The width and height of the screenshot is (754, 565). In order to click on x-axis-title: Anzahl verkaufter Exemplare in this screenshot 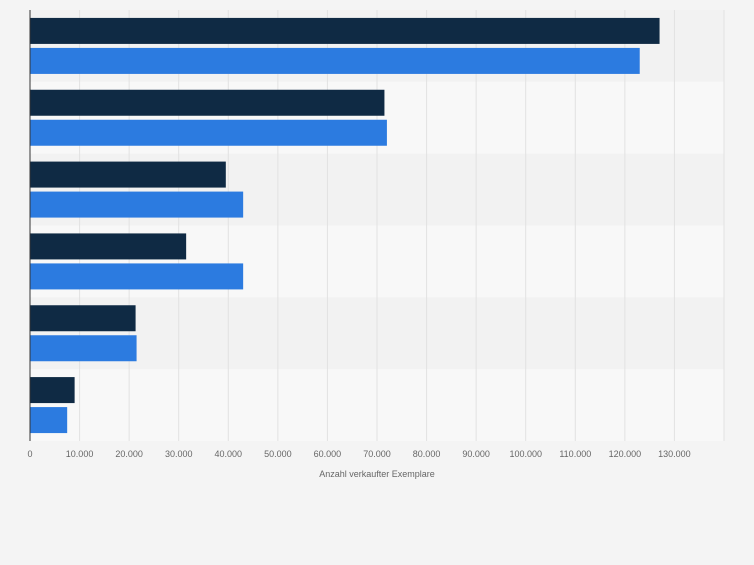, I will do `click(377, 474)`.